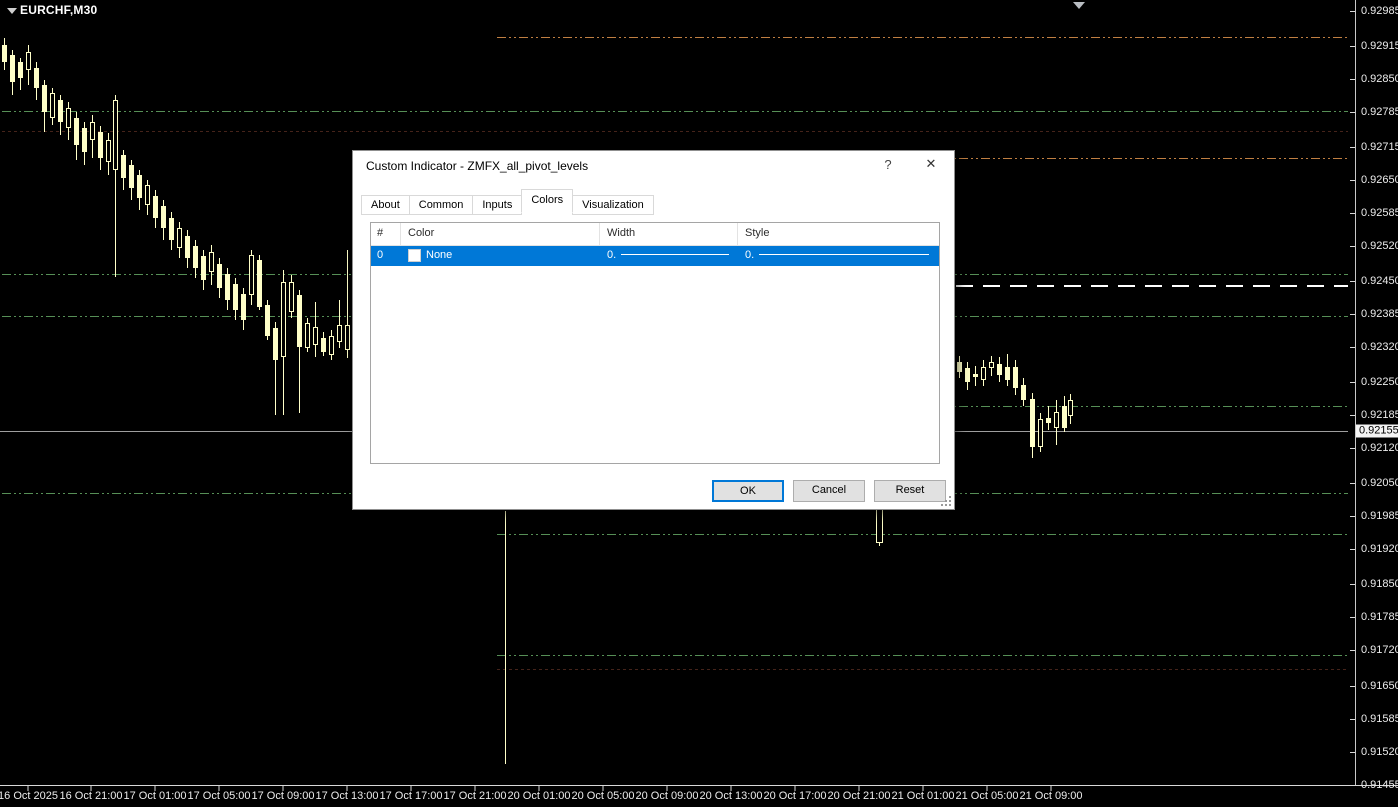  I want to click on tab-about: About, so click(385, 205).